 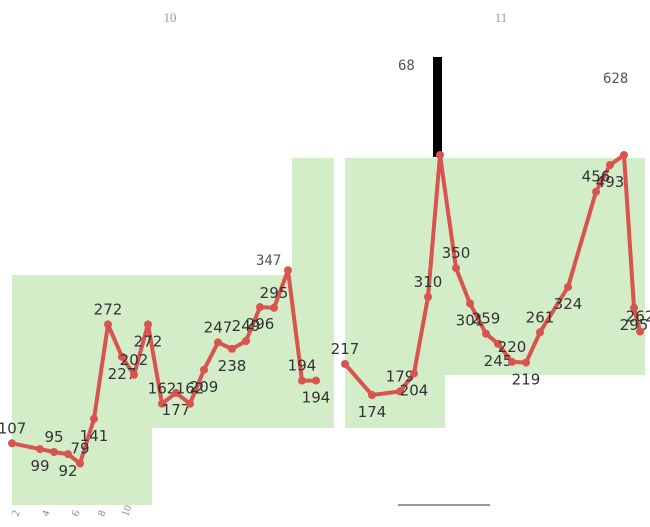 What do you see at coordinates (372, 412) in the screenshot?
I see `data-label: 174` at bounding box center [372, 412].